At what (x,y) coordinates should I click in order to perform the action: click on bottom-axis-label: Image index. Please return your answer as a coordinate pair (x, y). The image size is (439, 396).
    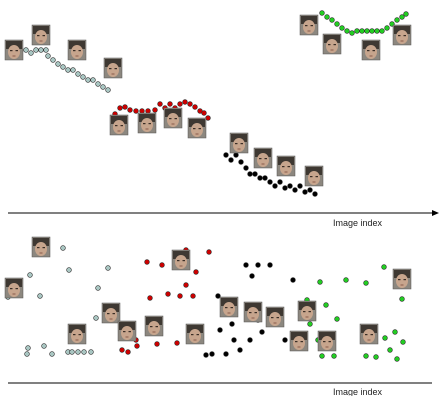
    Looking at the image, I should click on (358, 391).